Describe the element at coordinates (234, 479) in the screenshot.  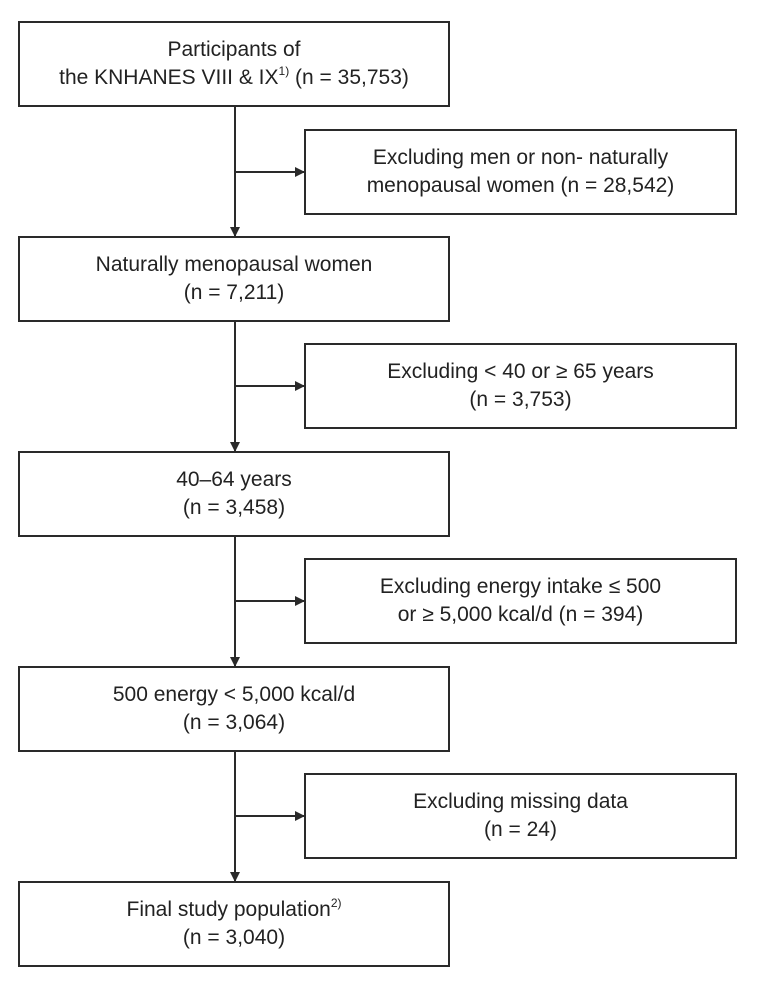
I see `age-40-64-line1: 40–64 years` at that location.